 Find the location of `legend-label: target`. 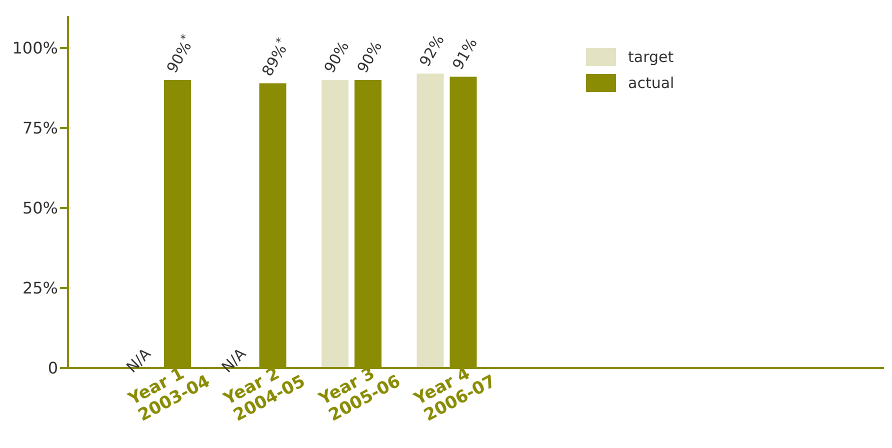

legend-label: target is located at coordinates (651, 57).